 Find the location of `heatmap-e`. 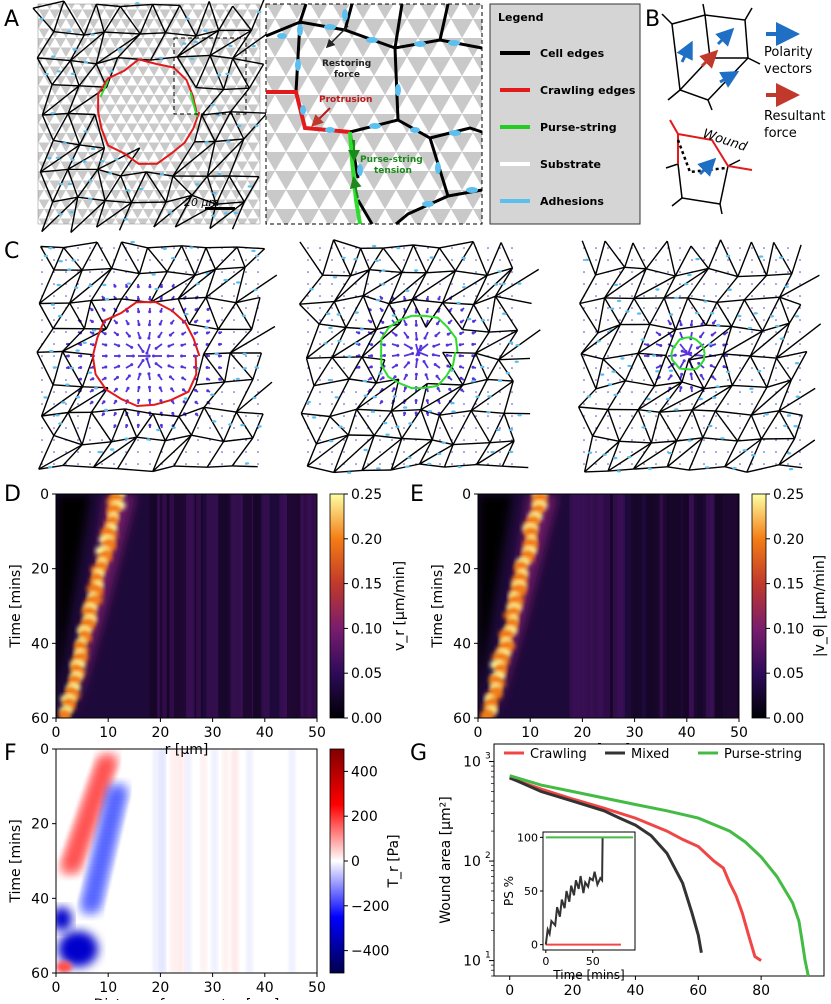

heatmap-e is located at coordinates (611, 606).